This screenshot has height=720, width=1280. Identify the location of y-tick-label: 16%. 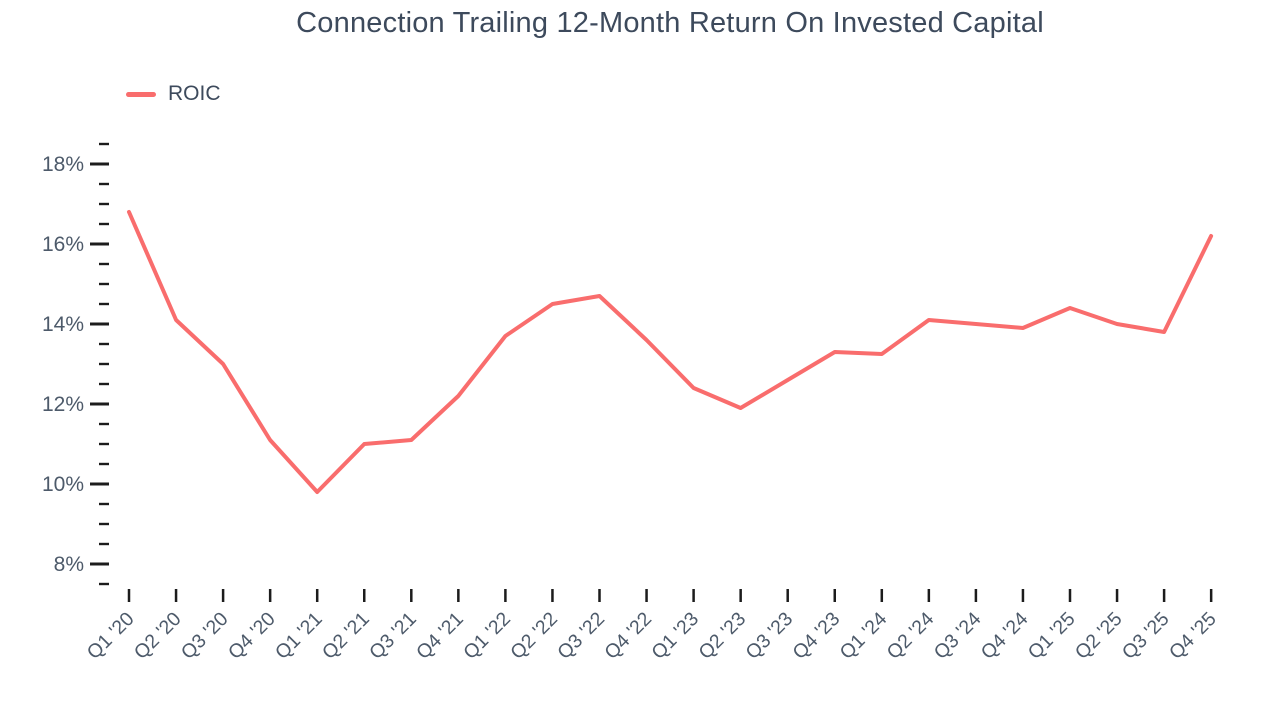
(63, 244).